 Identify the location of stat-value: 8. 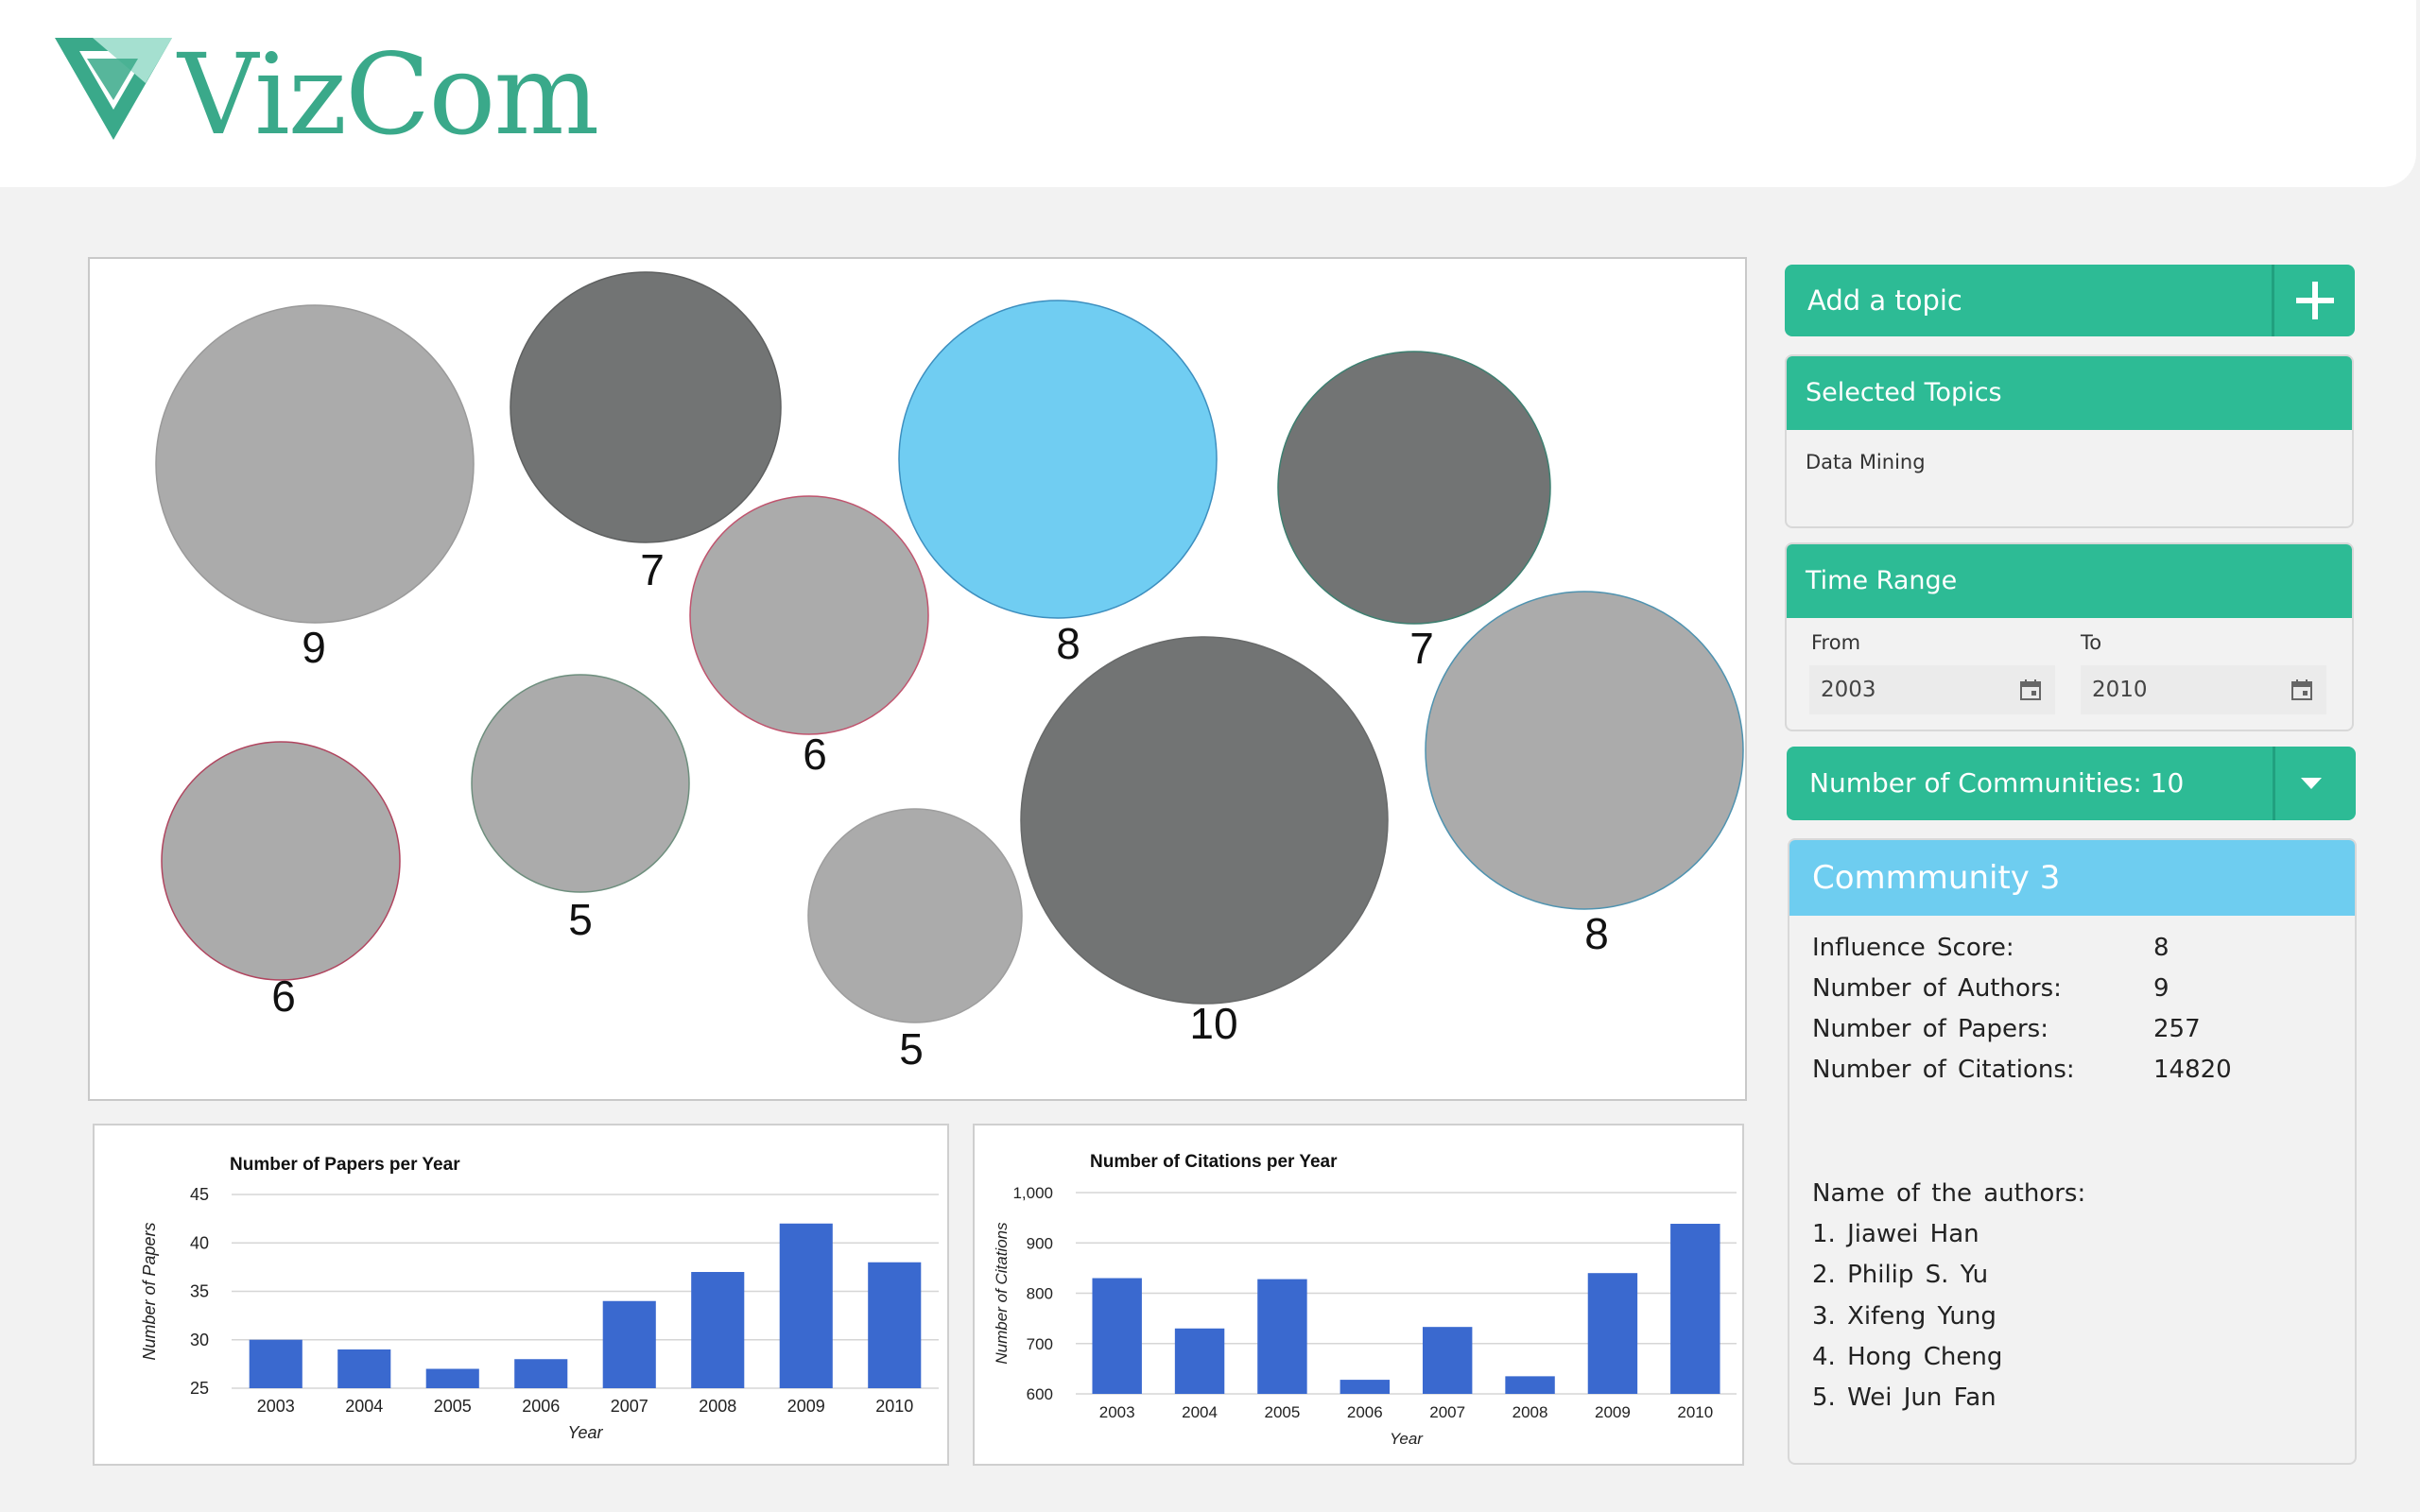
(2161, 948).